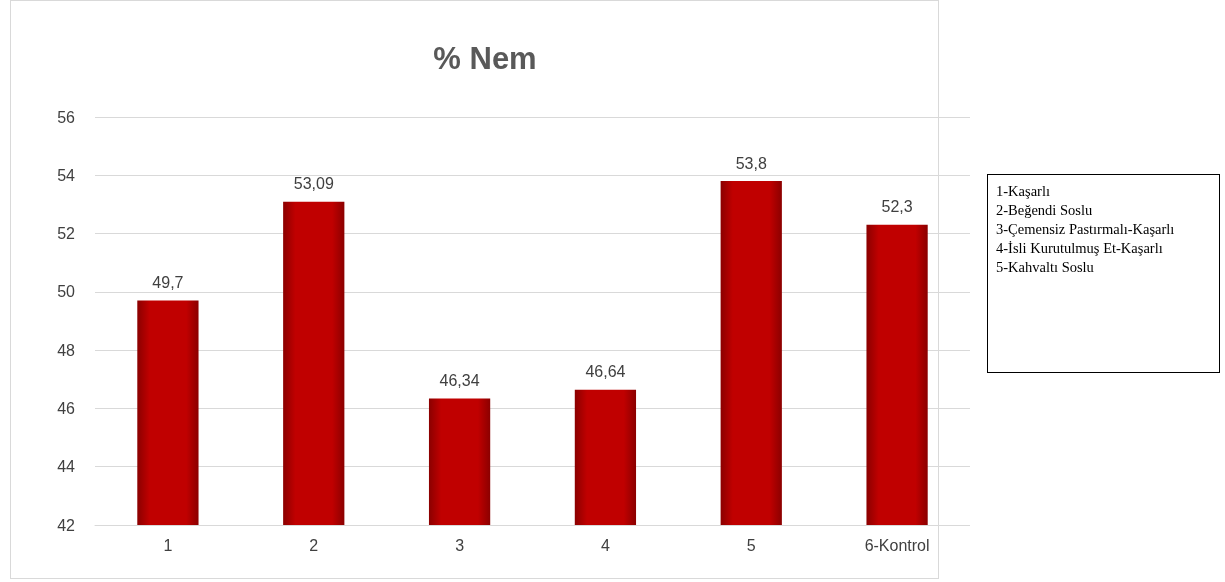 The height and width of the screenshot is (582, 1225). I want to click on data-label: 49,7, so click(168, 283).